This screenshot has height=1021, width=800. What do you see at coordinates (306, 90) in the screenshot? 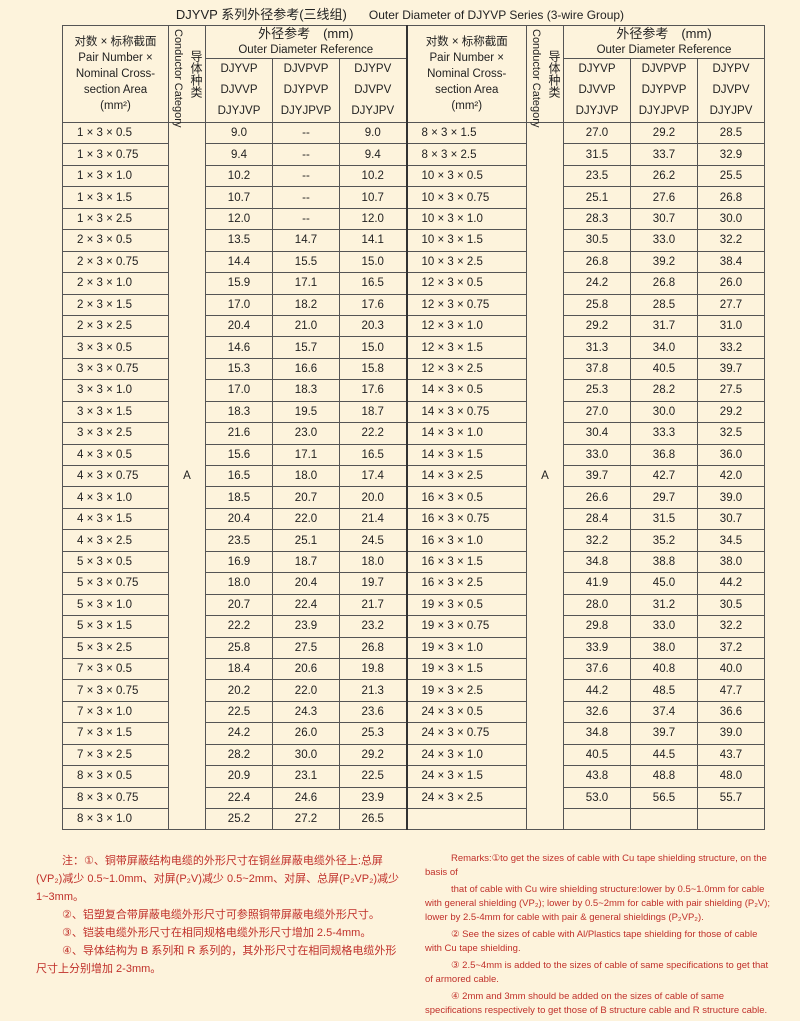
I see `model-header: DJVPVP DJYPVP DJYJPVP` at bounding box center [306, 90].